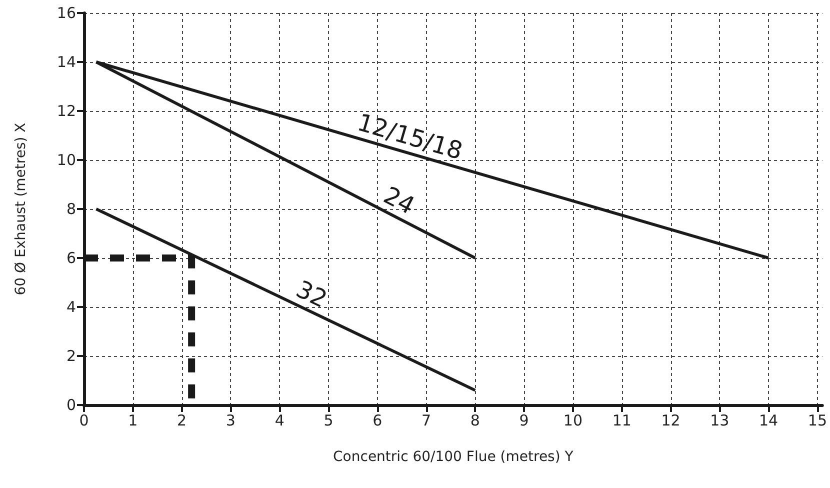  What do you see at coordinates (573, 421) in the screenshot?
I see `x-tick-label: 10` at bounding box center [573, 421].